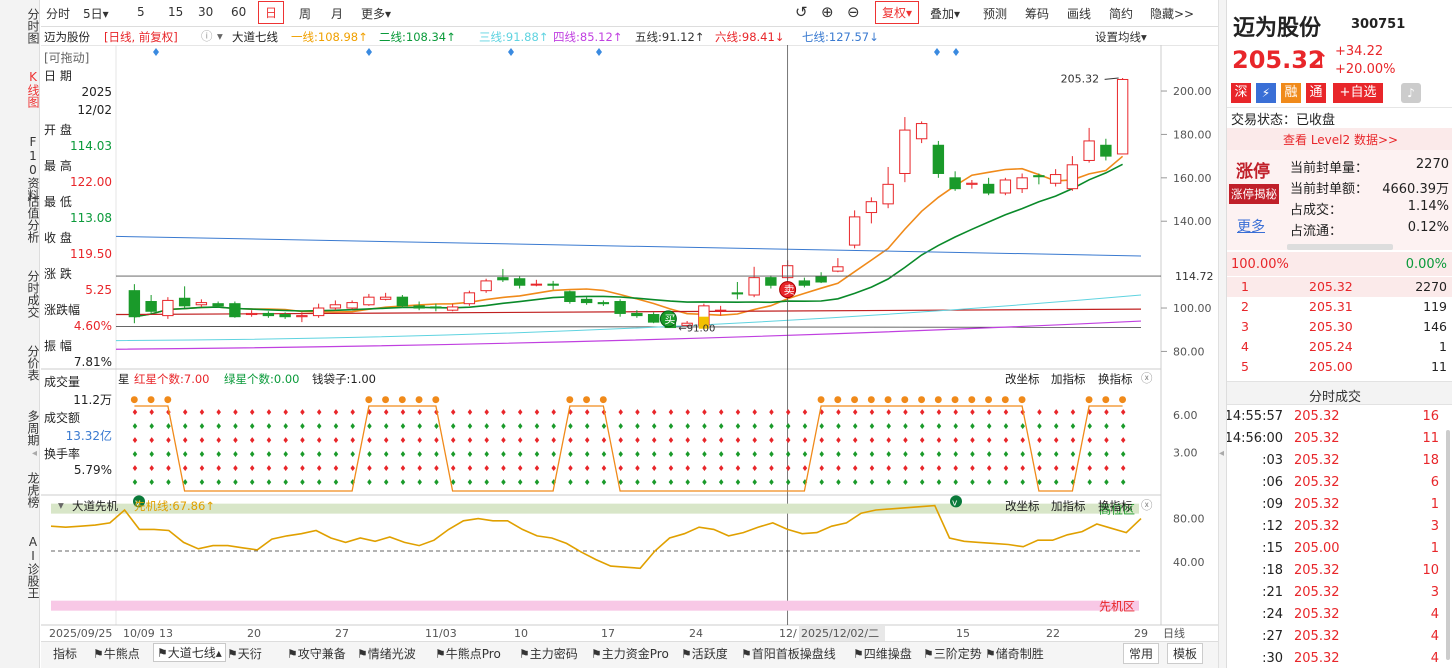  Describe the element at coordinates (33, 490) in the screenshot. I see `nav-item-7: 龙虎榜` at that location.